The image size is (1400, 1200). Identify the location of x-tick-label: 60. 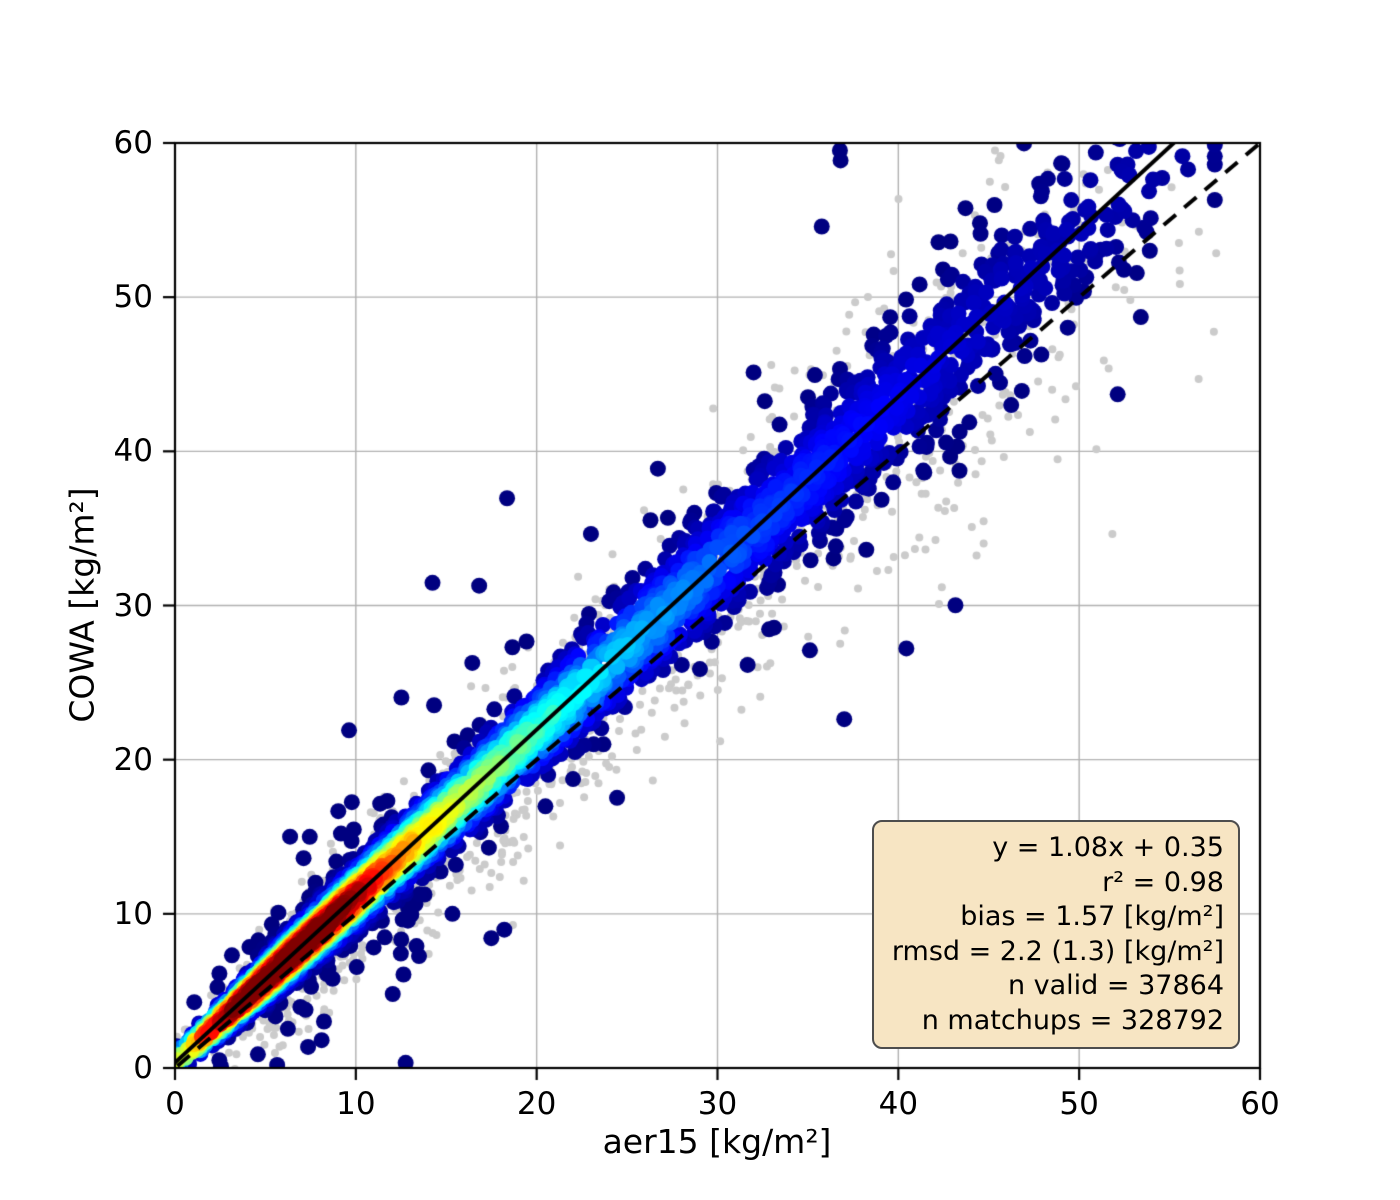
(1260, 1104).